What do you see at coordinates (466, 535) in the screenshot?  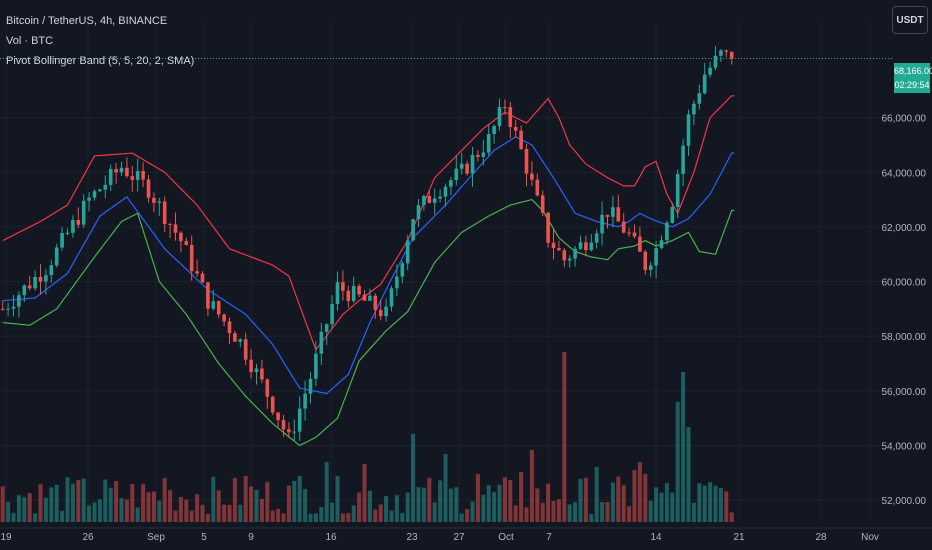 I see `time-axis: 19 26 Sep 5 9 16 23 27 Oct 7 14 21 28 Nov` at bounding box center [466, 535].